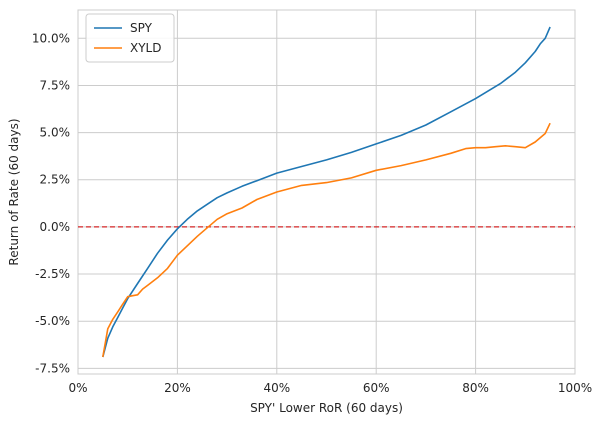 Image resolution: width=601 pixels, height=428 pixels. What do you see at coordinates (14, 191) in the screenshot?
I see `y-axis-label: Return of Rate (60 days)` at bounding box center [14, 191].